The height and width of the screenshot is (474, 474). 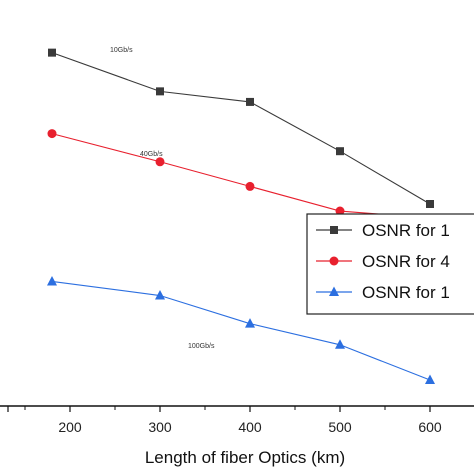 I want to click on legend-label: OSNR for 4, so click(x=406, y=261).